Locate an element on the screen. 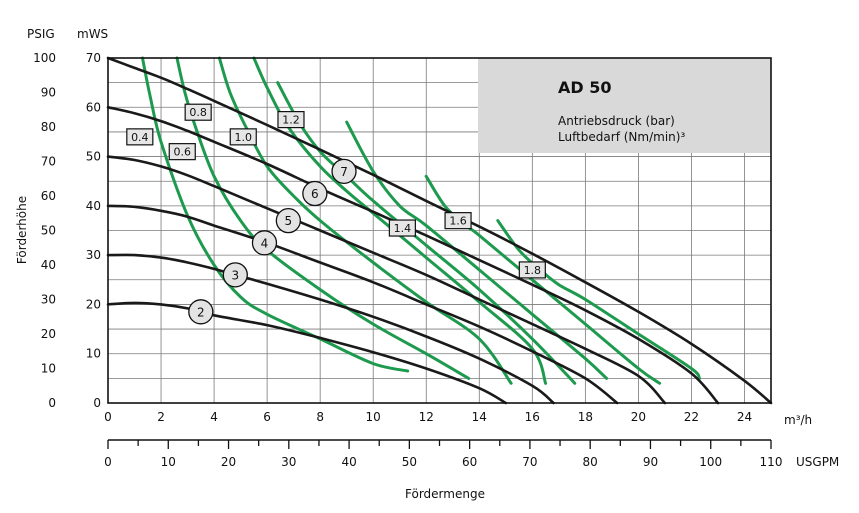  x-tick-label: 4 is located at coordinates (214, 417).